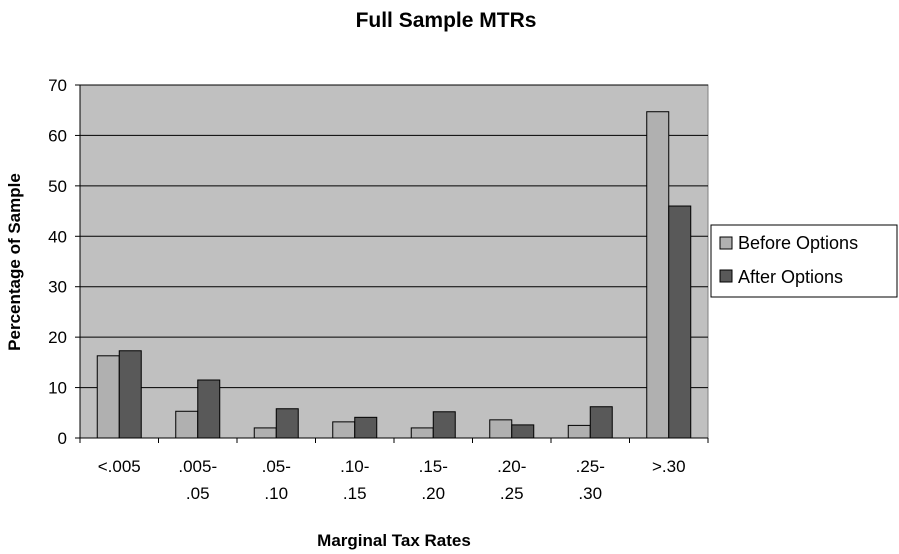  I want to click on y-axis-title: Percentage of Sample, so click(14, 262).